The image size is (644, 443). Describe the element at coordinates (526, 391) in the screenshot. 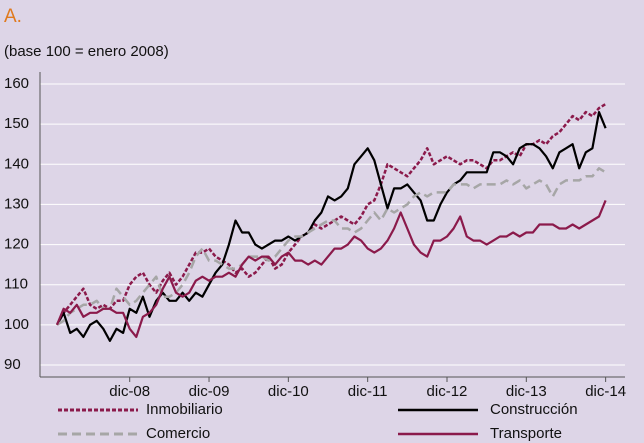

I see `x-tick-label: dic-13` at that location.